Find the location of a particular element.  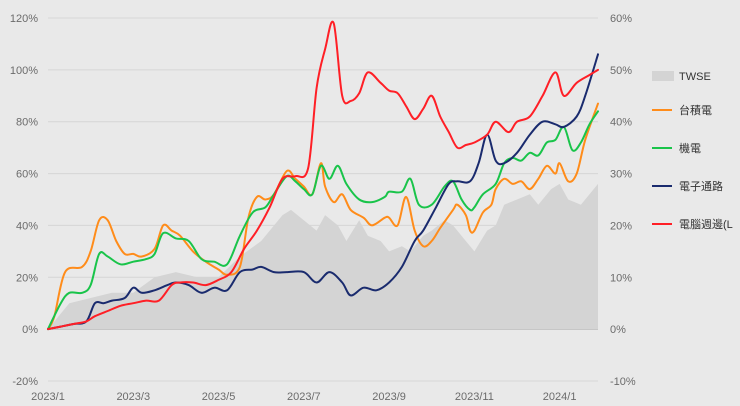

right-y-tick-label: 50% is located at coordinates (621, 71).